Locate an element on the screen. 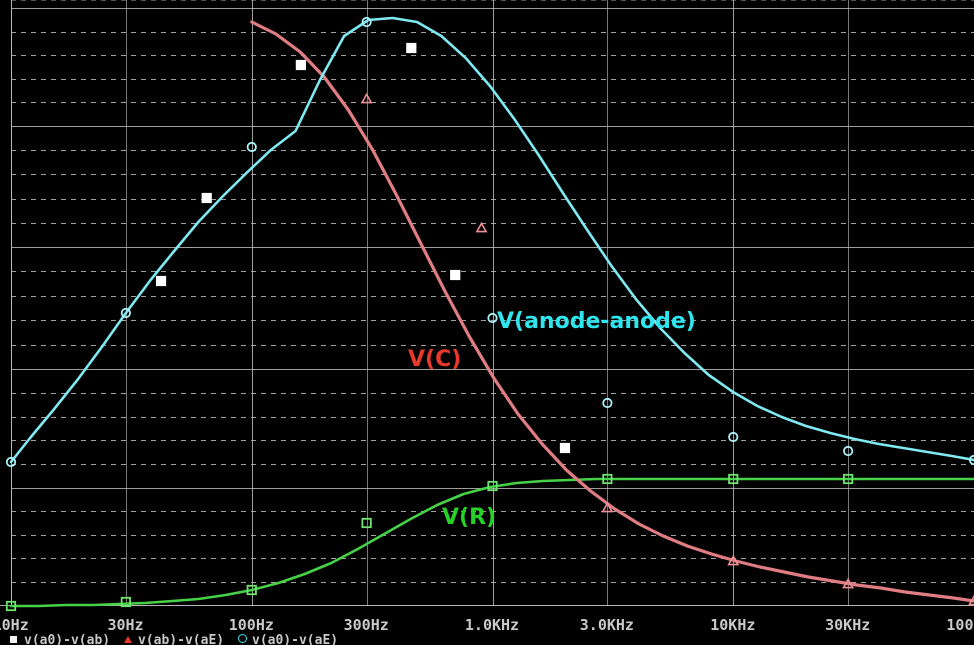 This screenshot has width=974, height=645. trace-label-vanodeanode: V(anode-anode) is located at coordinates (596, 321).